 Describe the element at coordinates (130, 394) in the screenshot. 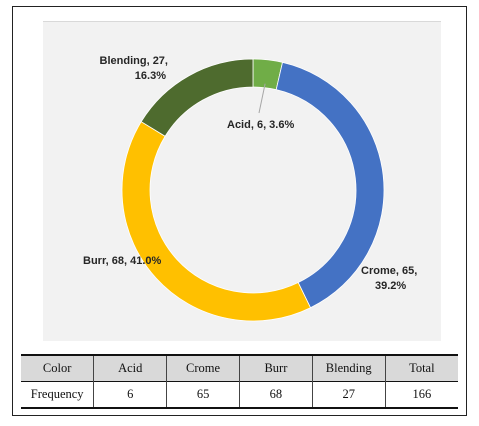

I see `cell-acid: 6` at that location.